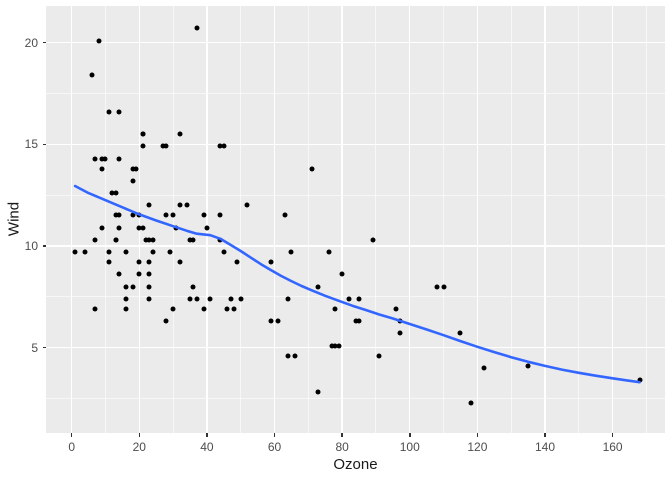  Describe the element at coordinates (14, 219) in the screenshot. I see `y-axis-title: Wind` at that location.